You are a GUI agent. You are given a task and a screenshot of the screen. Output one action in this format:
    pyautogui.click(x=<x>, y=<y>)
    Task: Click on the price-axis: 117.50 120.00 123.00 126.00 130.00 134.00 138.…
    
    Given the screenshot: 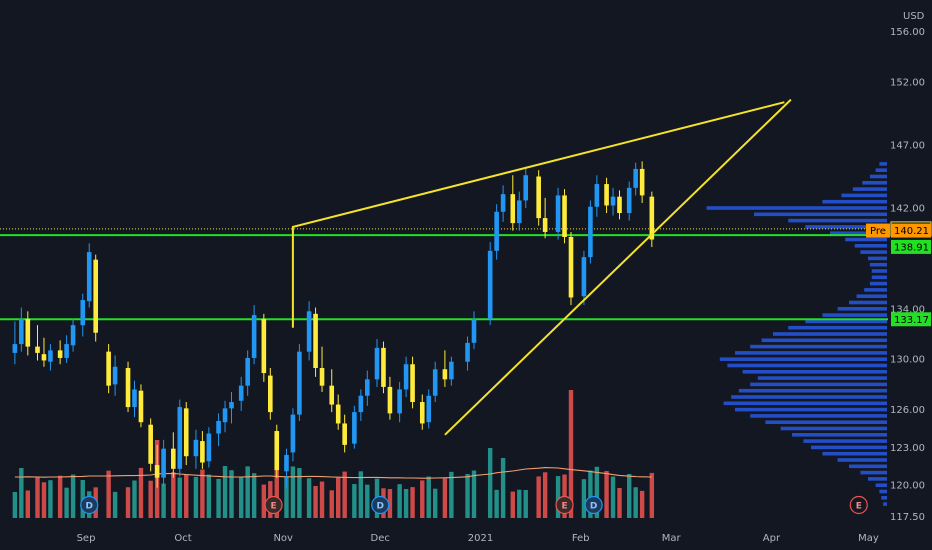 What is the action you would take?
    pyautogui.click(x=910, y=275)
    